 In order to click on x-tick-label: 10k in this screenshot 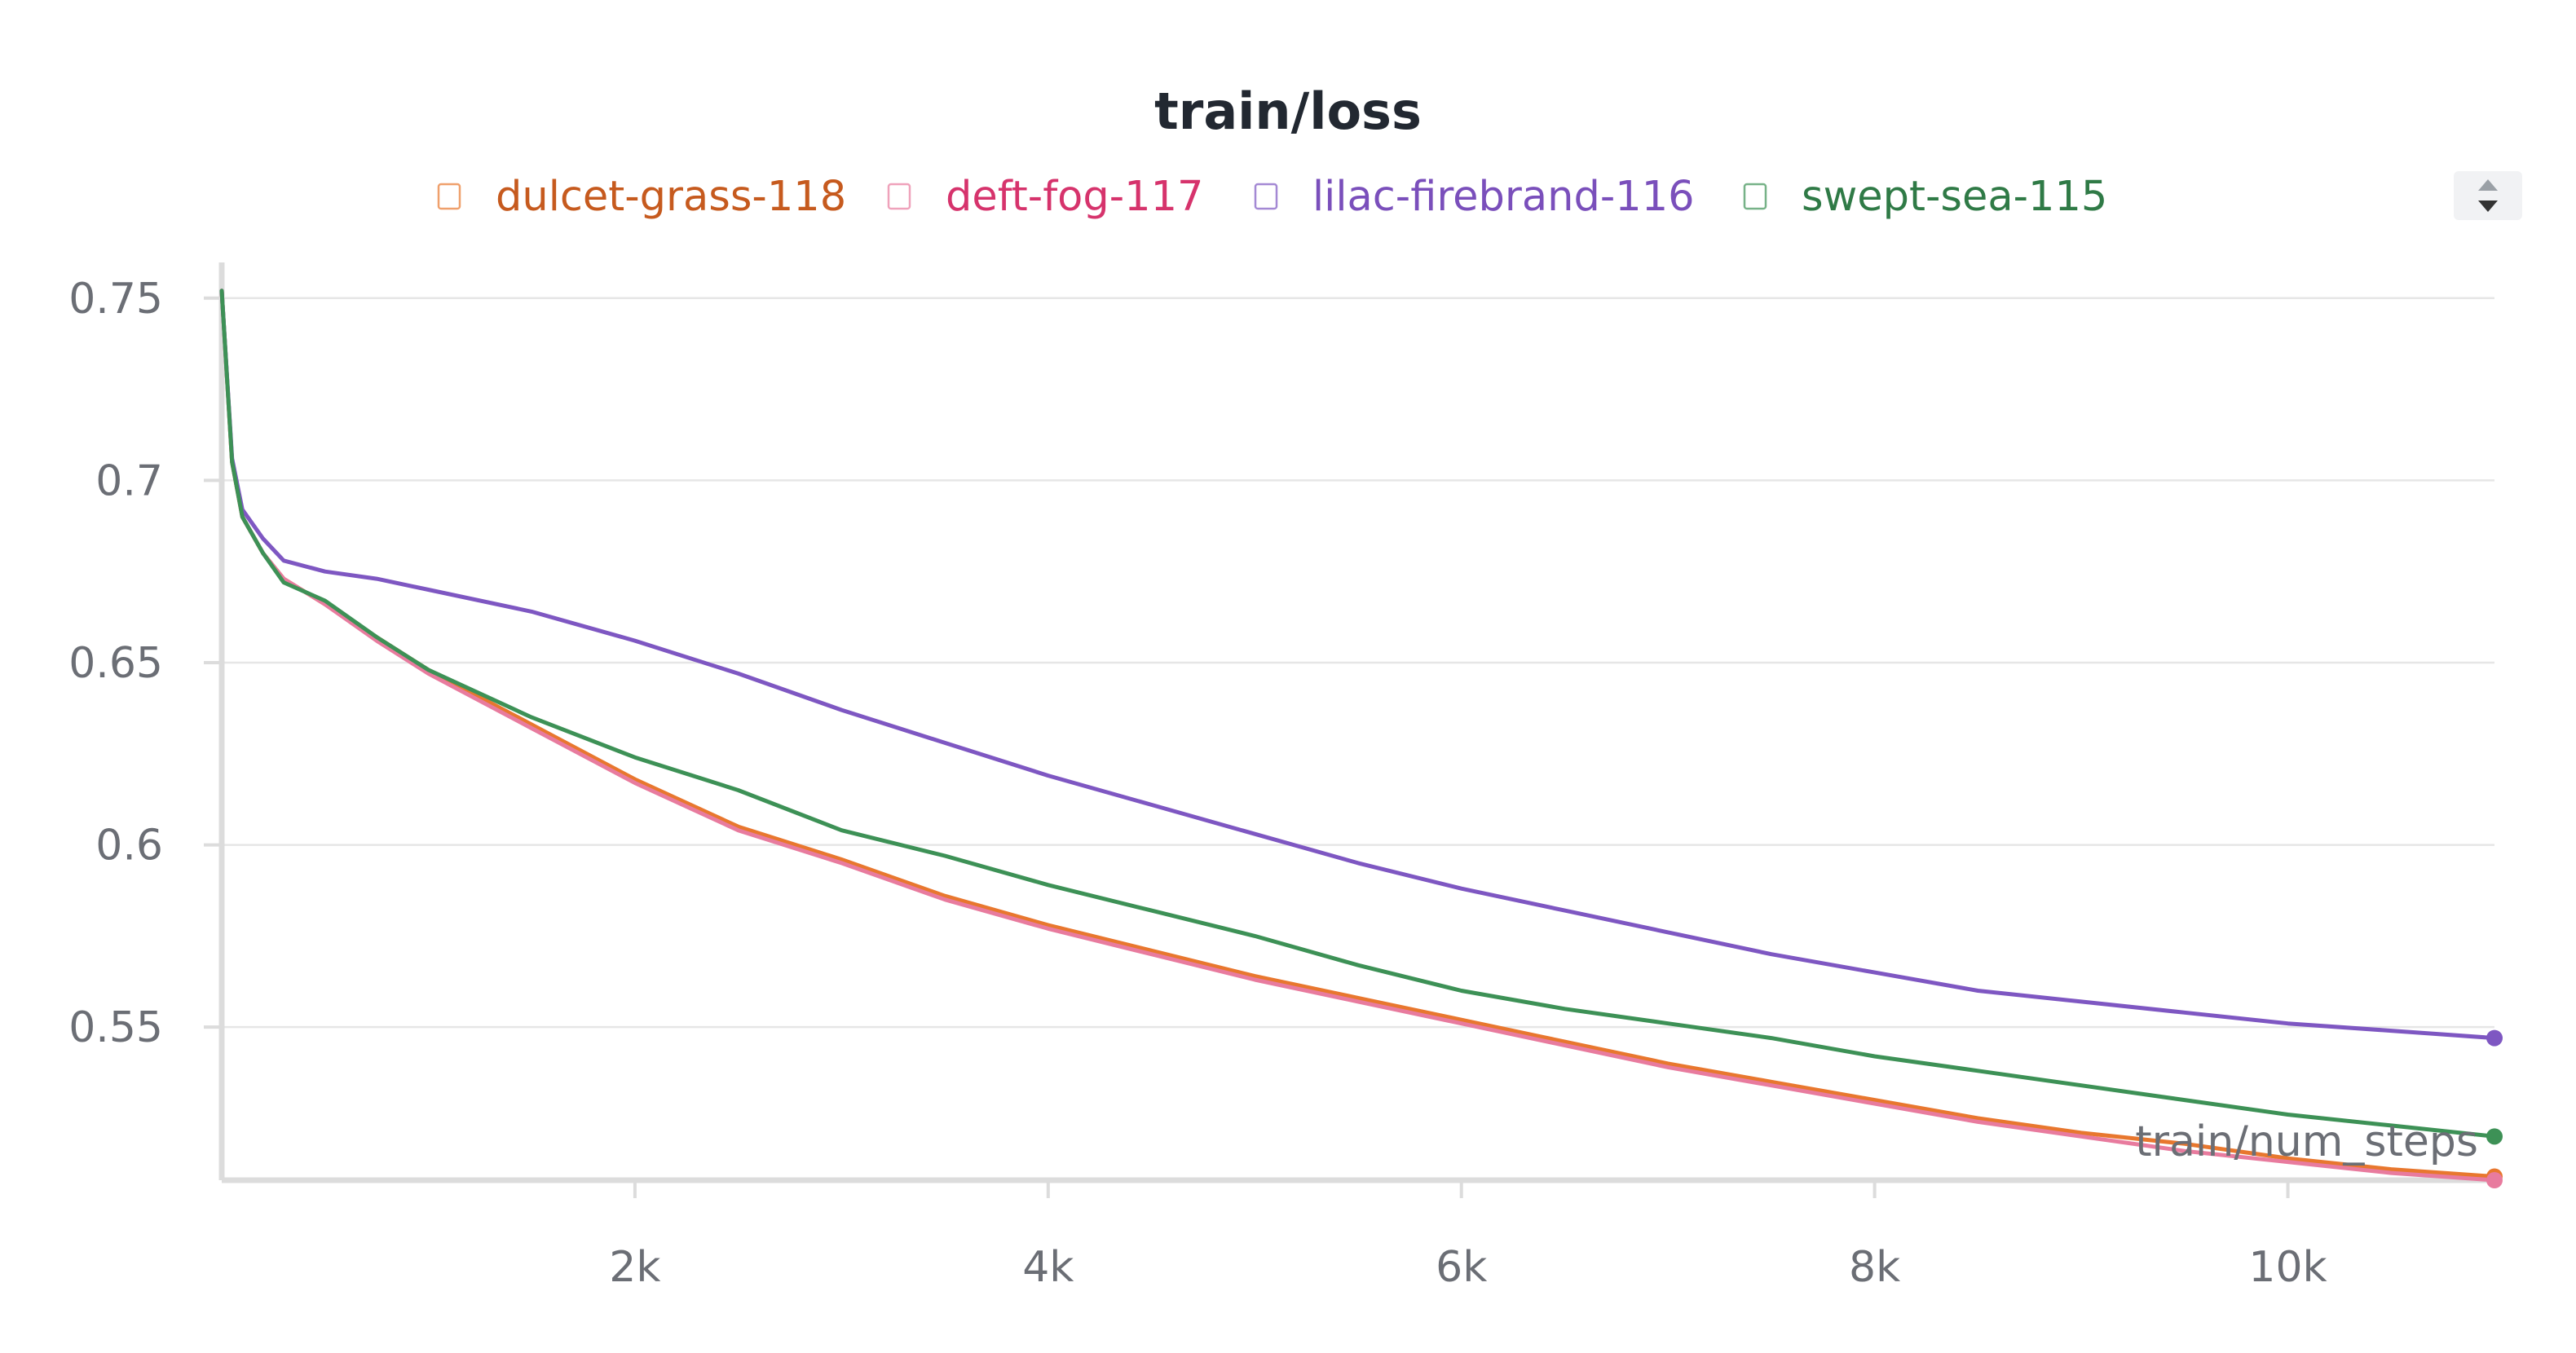, I will do `click(2287, 1267)`.